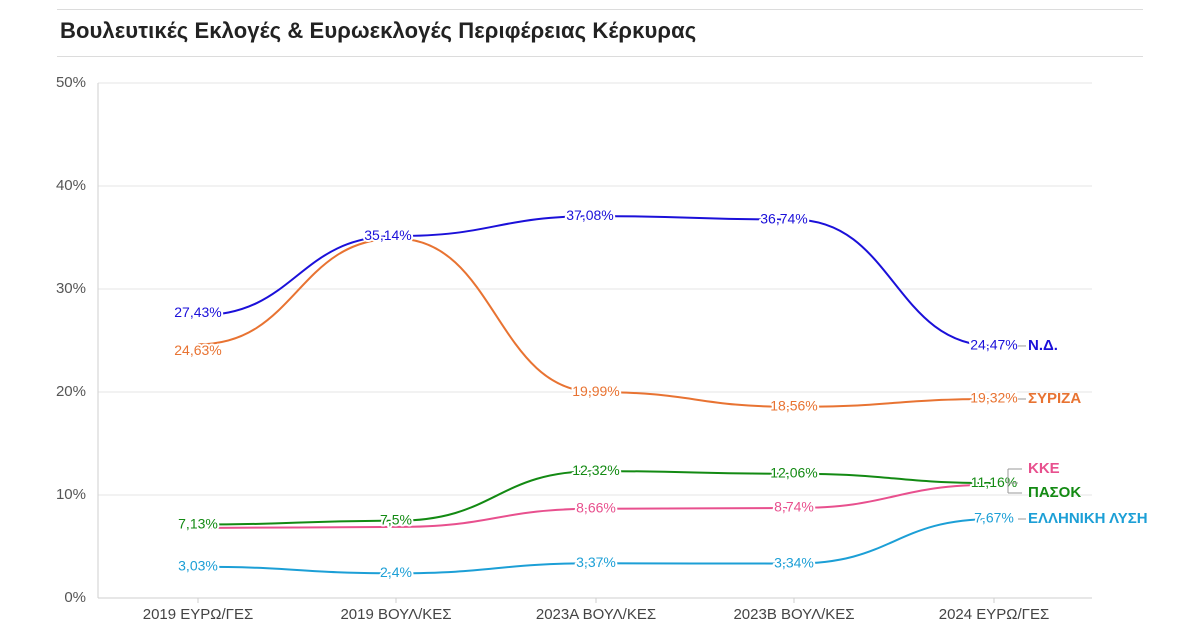 This screenshot has width=1200, height=628. What do you see at coordinates (1054, 492) in the screenshot?
I see `series-name-πασοκ: ΠΑΣΟΚ` at bounding box center [1054, 492].